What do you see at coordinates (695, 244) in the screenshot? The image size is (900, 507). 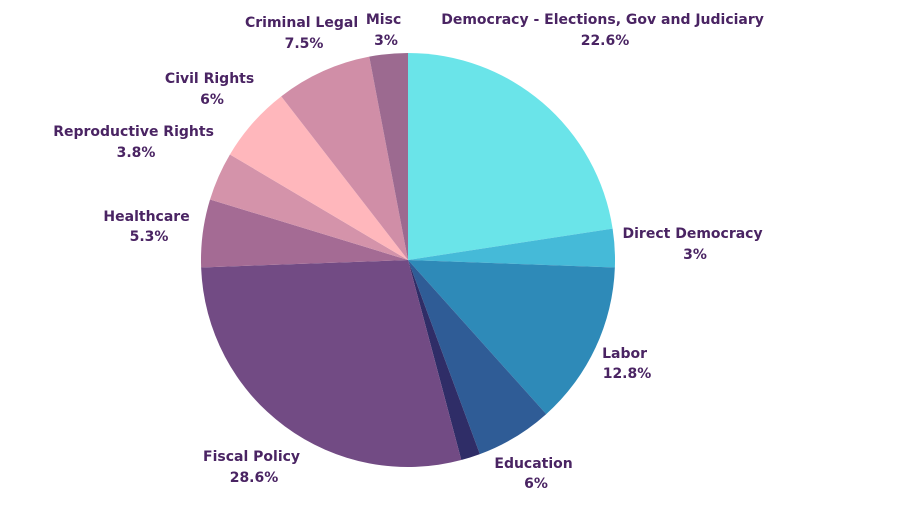 I see `label-direct-democracy: Direct Democracy 3%` at bounding box center [695, 244].